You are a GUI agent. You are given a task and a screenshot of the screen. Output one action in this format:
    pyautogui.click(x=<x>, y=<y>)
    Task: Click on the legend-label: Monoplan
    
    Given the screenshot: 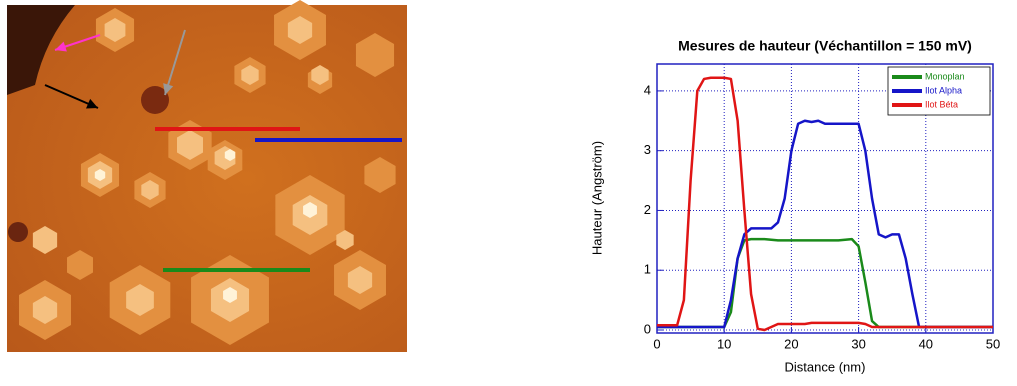 What is the action you would take?
    pyautogui.click(x=945, y=76)
    